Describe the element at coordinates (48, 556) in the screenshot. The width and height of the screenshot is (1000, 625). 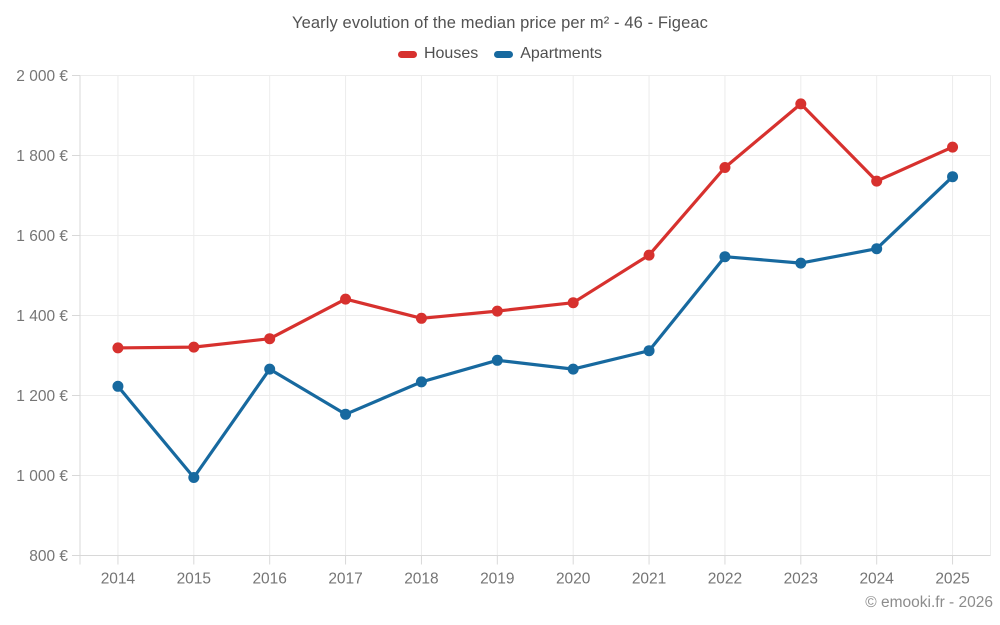
I see `y-axis-label: 800 €` at that location.